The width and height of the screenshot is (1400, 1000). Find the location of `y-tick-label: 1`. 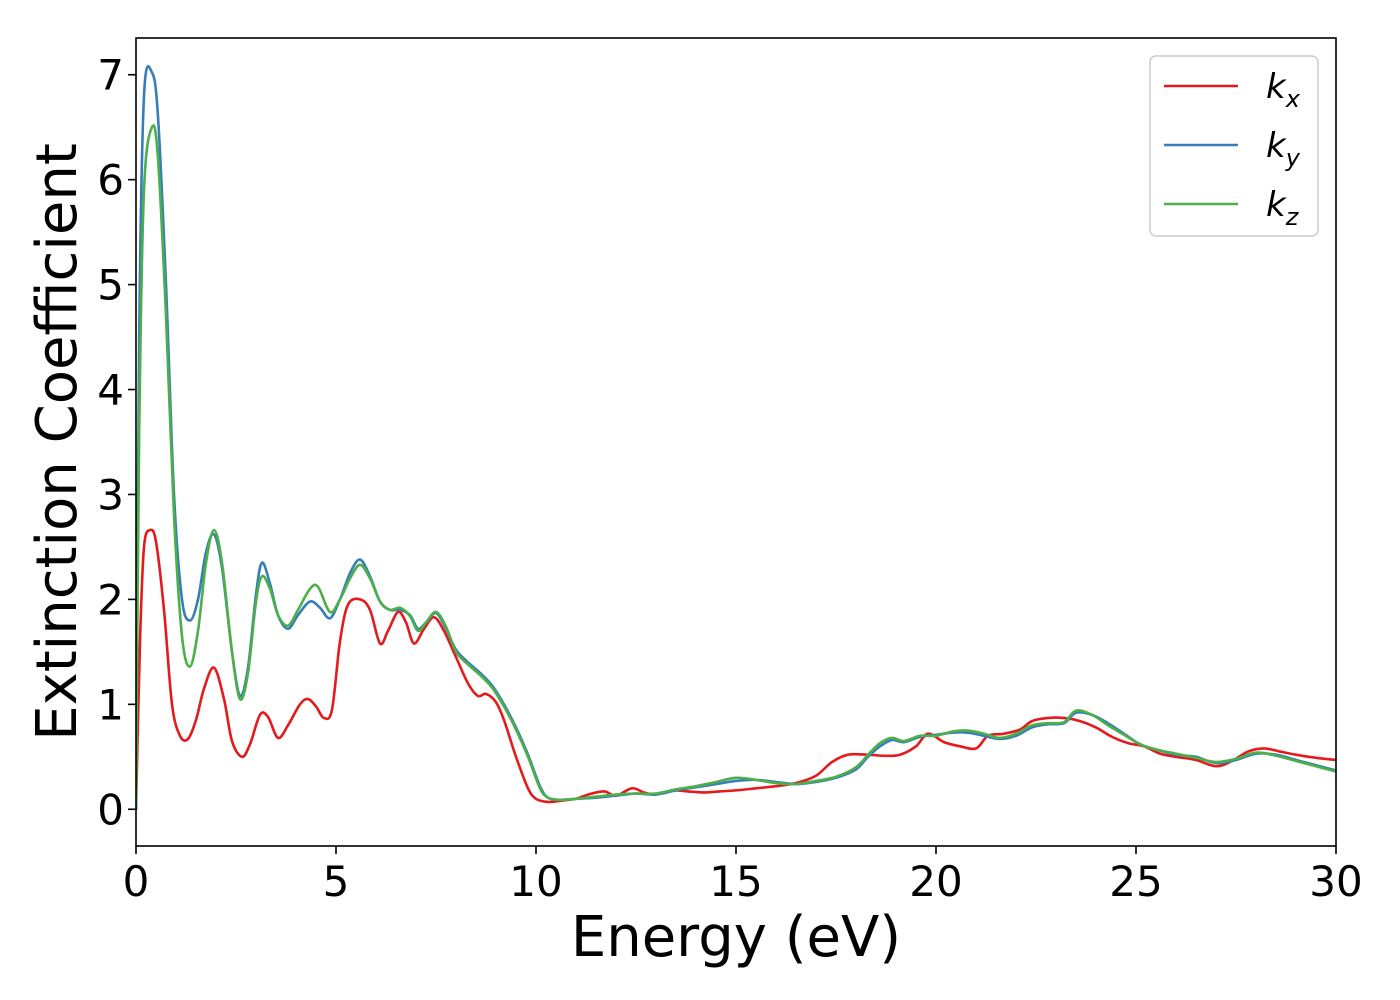

y-tick-label: 1 is located at coordinates (110, 704).